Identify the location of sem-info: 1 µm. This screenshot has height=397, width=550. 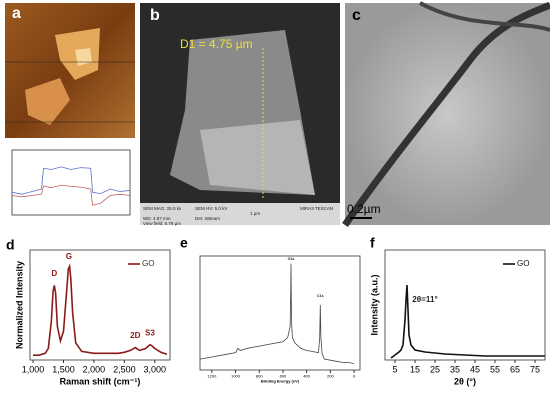
(255, 213).